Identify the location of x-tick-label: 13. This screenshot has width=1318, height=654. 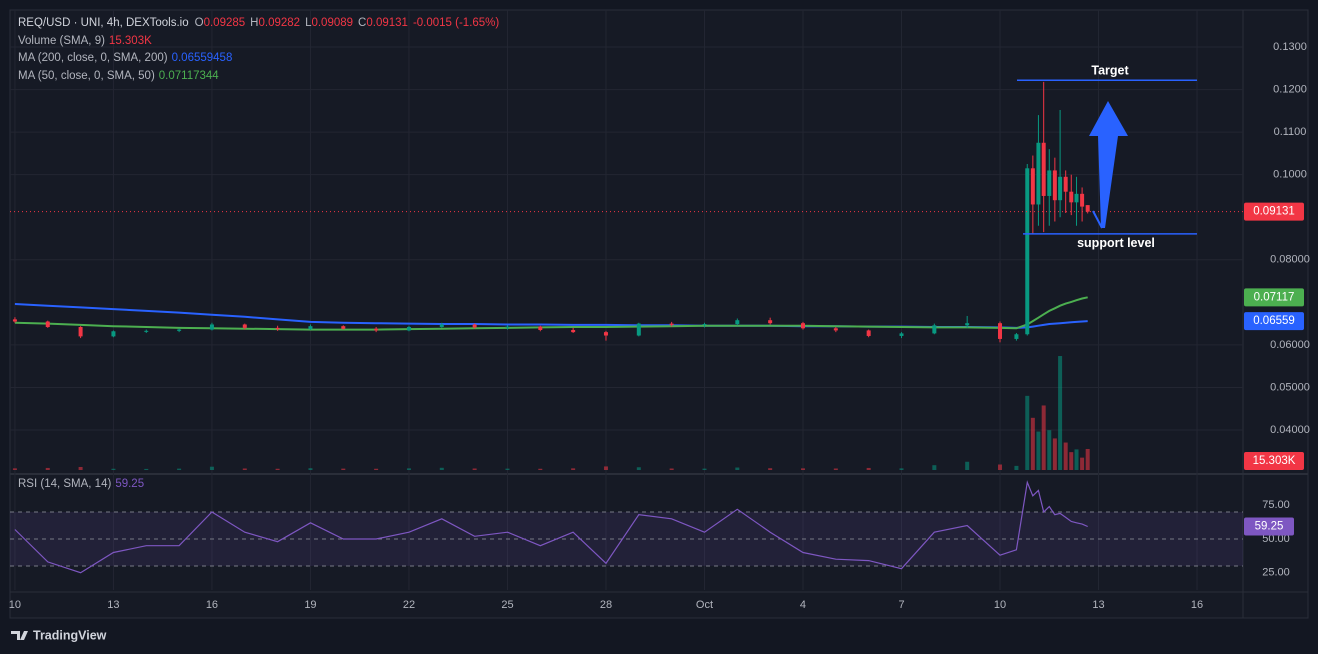
(1098, 605).